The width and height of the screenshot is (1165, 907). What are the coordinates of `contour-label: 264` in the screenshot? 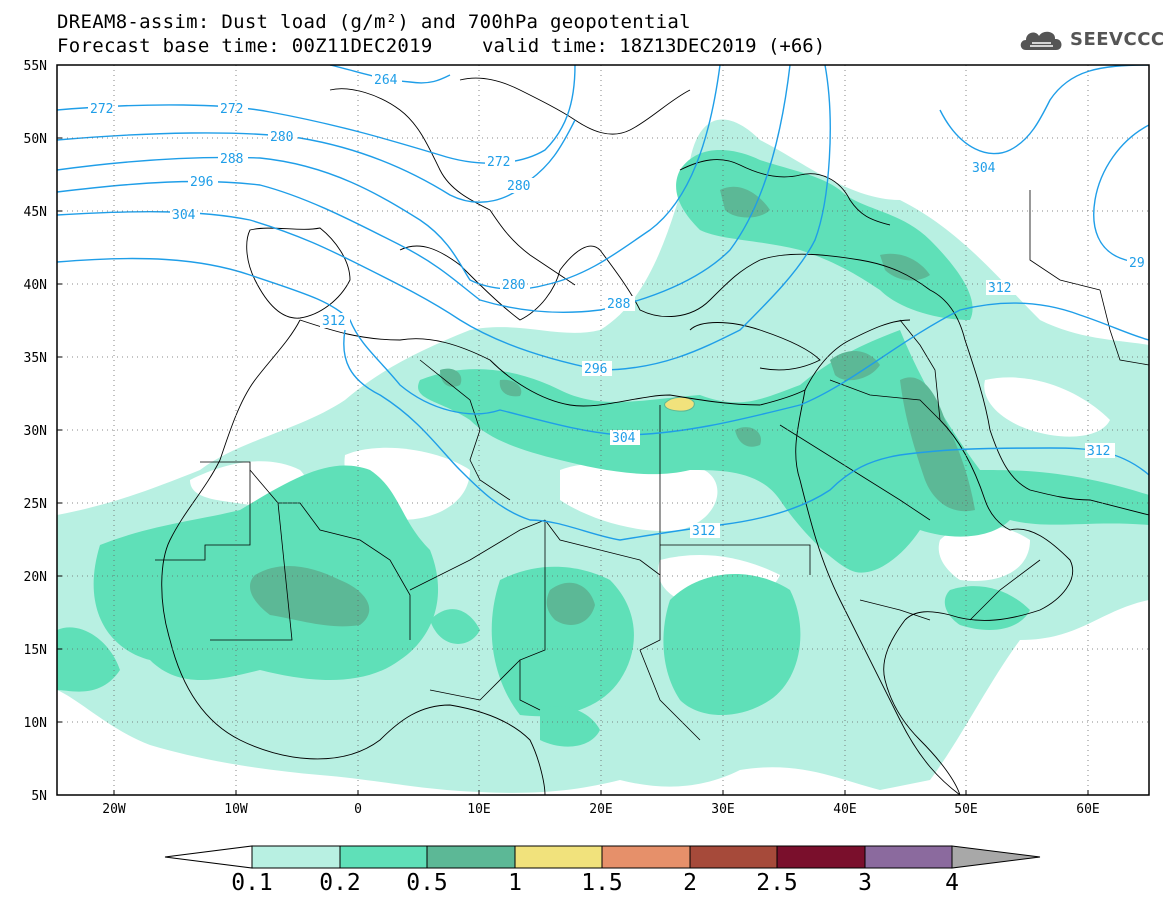 It's located at (387, 80).